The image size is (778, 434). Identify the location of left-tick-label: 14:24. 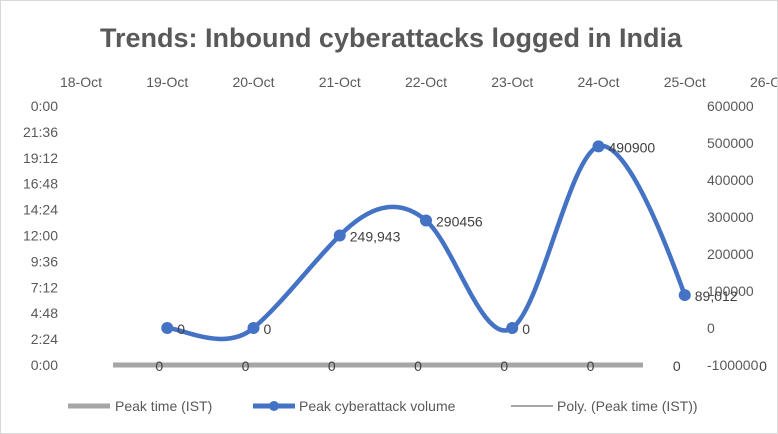
(40, 210).